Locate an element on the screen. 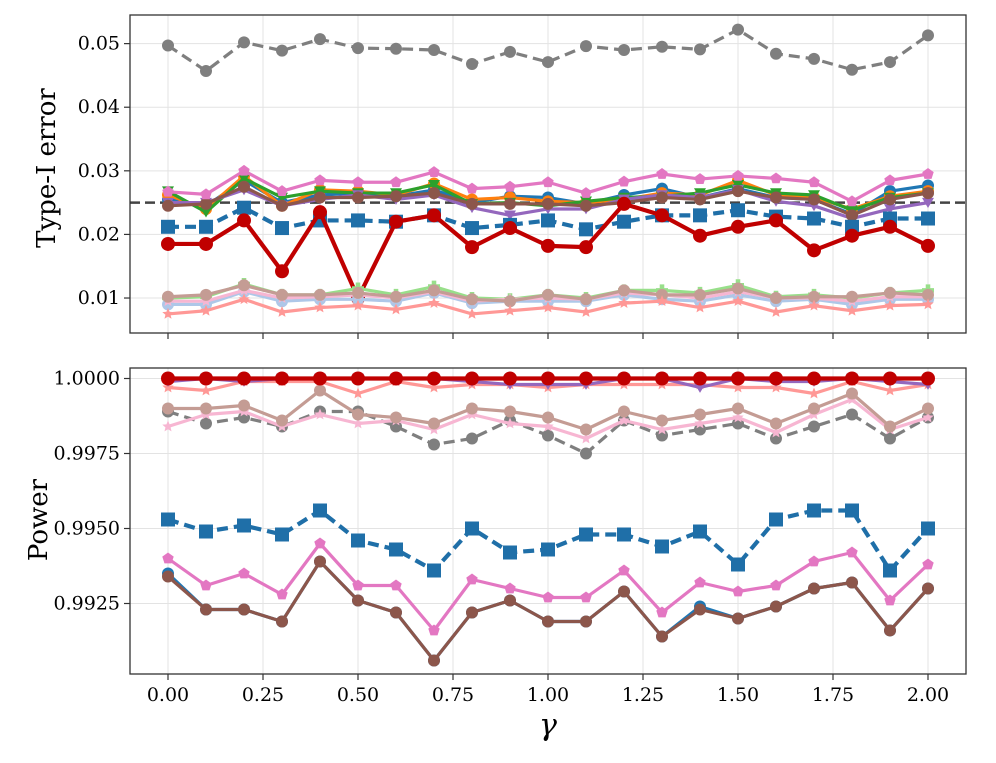 The image size is (996, 763). x-tick-label: 0.00 is located at coordinates (168, 695).